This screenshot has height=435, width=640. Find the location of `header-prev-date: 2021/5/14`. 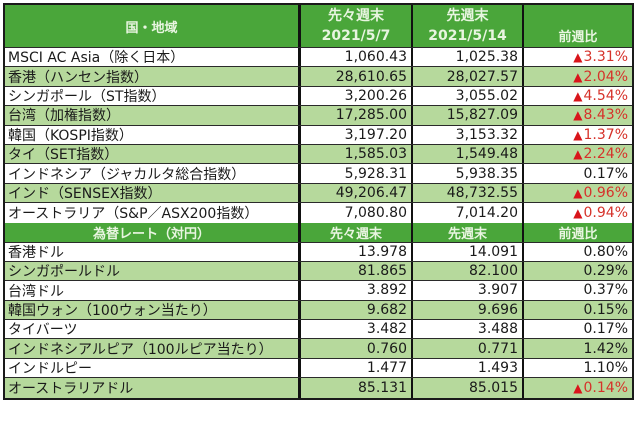

header-prev-date: 2021/5/14 is located at coordinates (467, 36).